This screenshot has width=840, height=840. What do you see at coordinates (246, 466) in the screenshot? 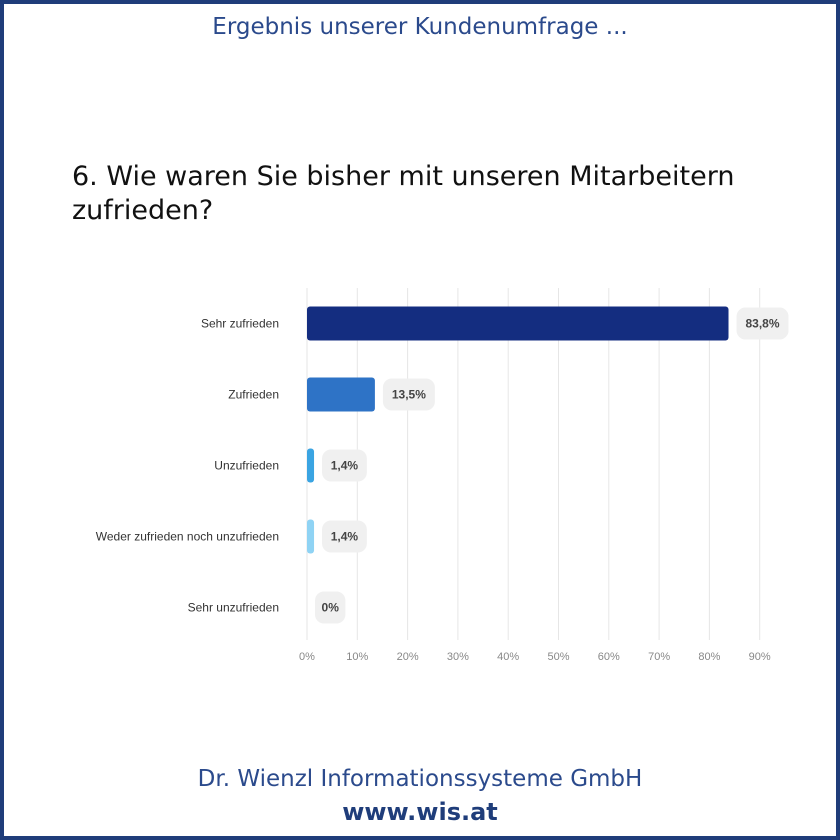
I see `category-label: Unzufrieden` at bounding box center [246, 466].